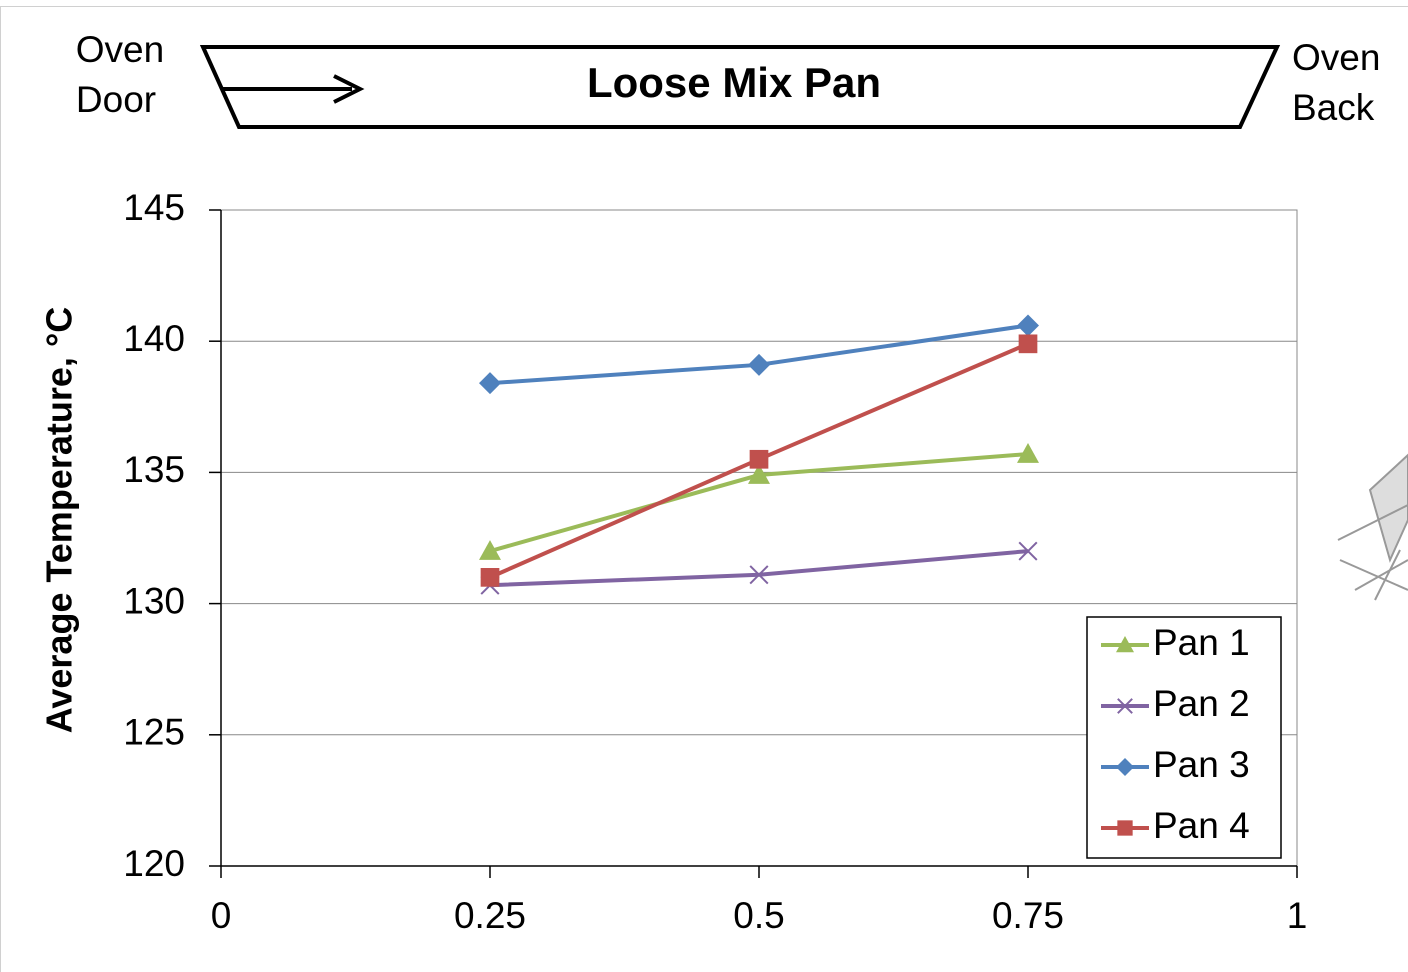 This screenshot has width=1408, height=972. Describe the element at coordinates (221, 915) in the screenshot. I see `x-tick-label: 0` at that location.